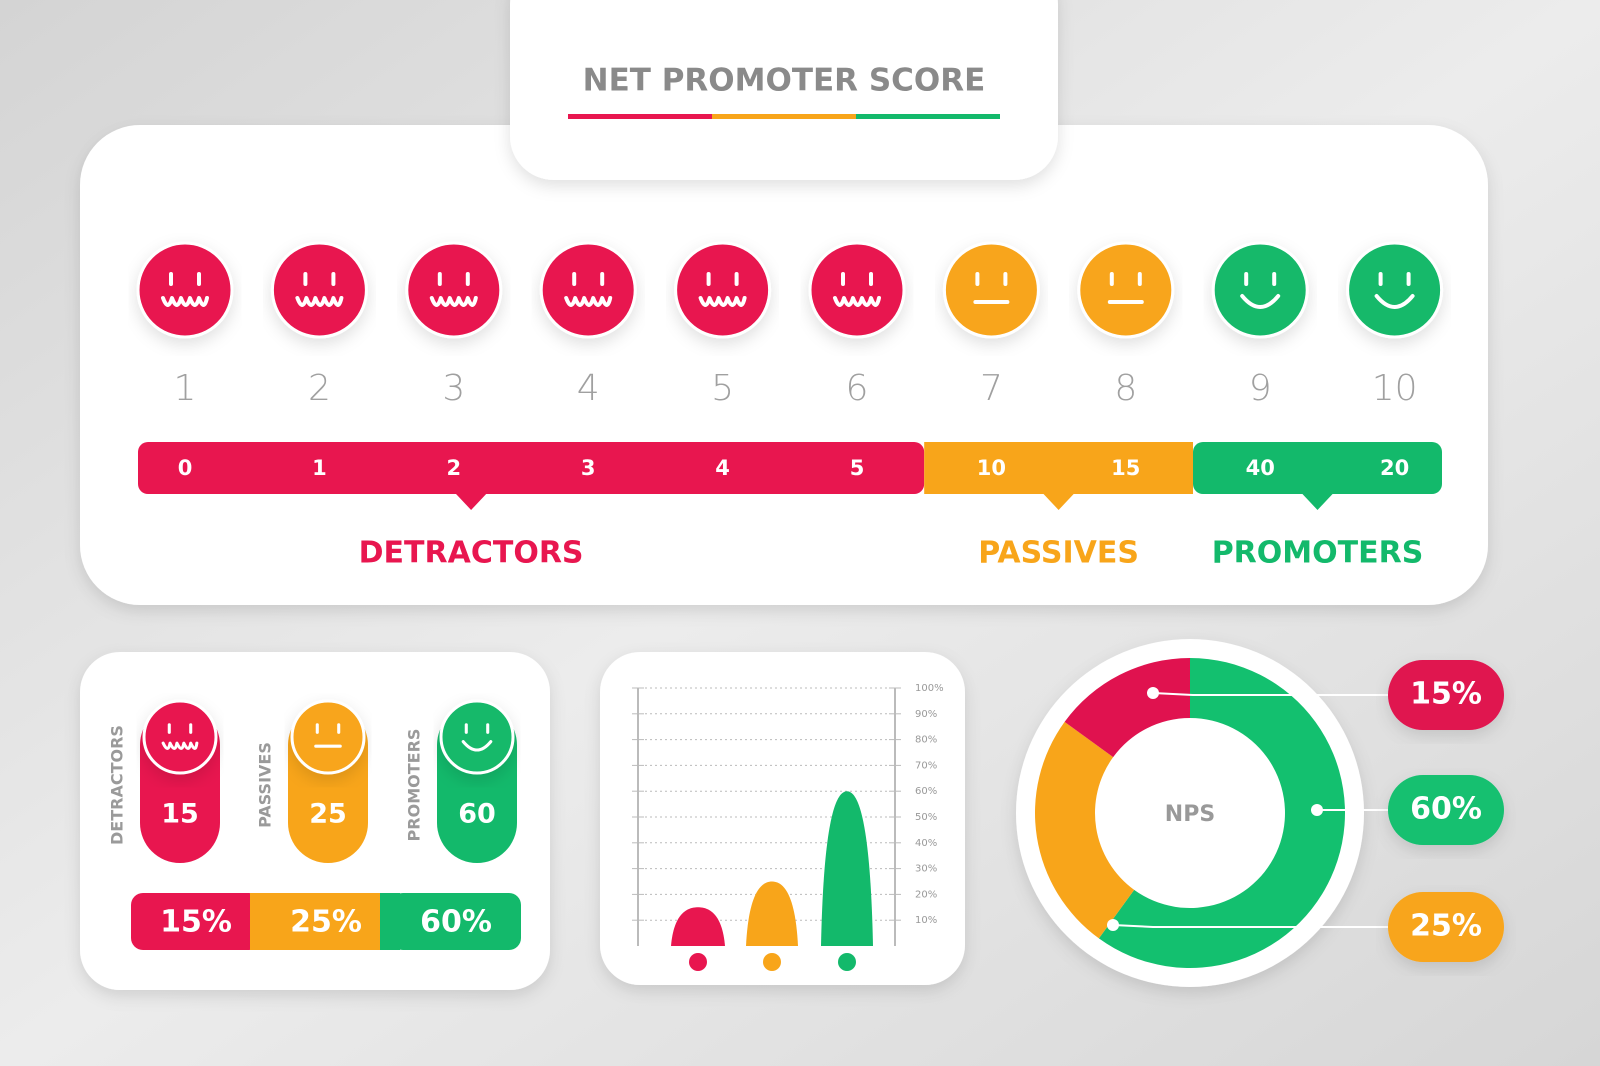 The height and width of the screenshot is (1066, 1600). I want to click on y-tick-label: 70%, so click(926, 765).